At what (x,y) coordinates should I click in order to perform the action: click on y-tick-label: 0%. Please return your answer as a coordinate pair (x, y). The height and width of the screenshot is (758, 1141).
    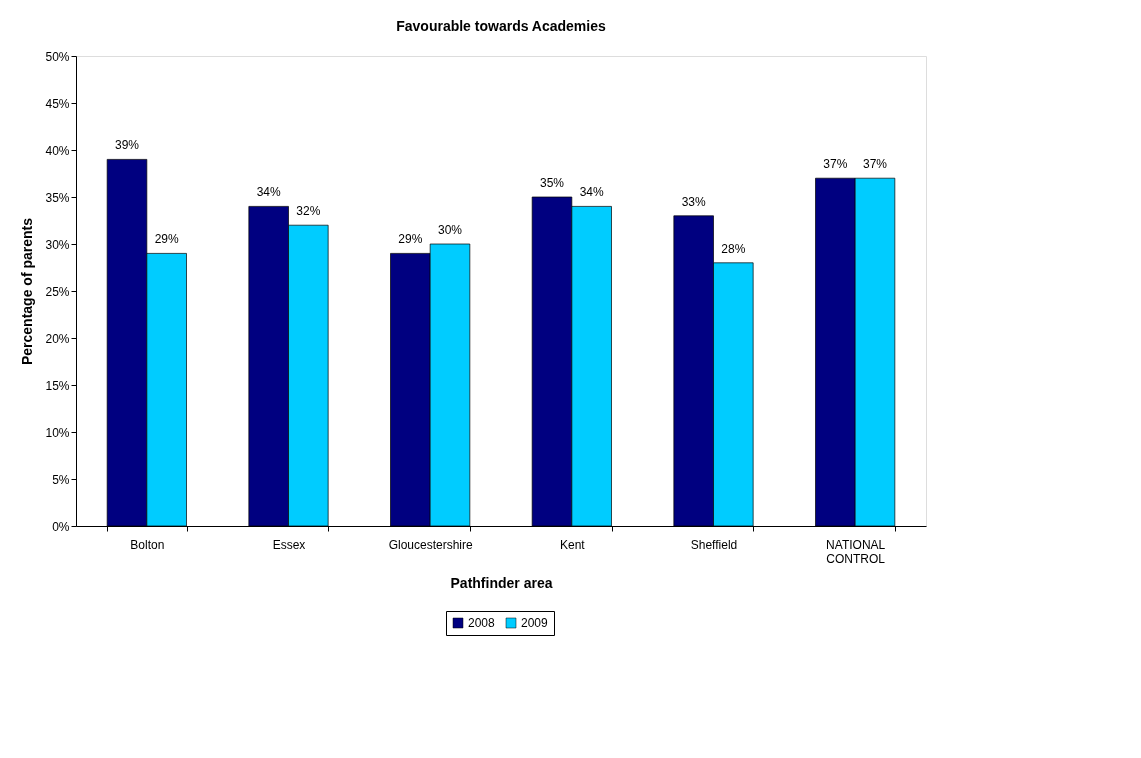
    Looking at the image, I should click on (61, 526).